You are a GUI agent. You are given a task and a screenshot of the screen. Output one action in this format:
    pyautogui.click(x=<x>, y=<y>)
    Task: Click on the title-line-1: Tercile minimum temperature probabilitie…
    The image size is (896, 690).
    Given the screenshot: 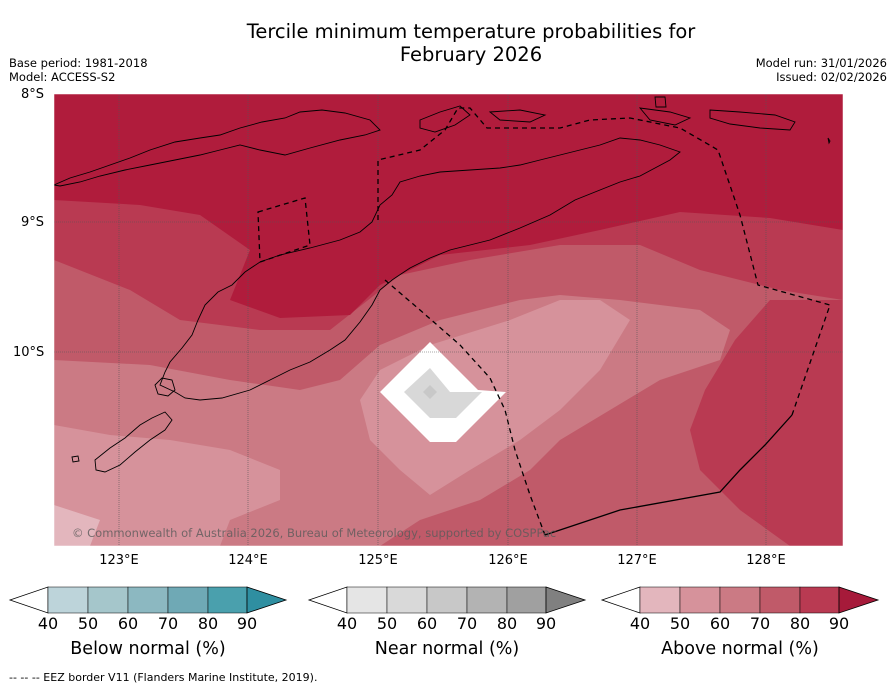 What is the action you would take?
    pyautogui.click(x=471, y=31)
    